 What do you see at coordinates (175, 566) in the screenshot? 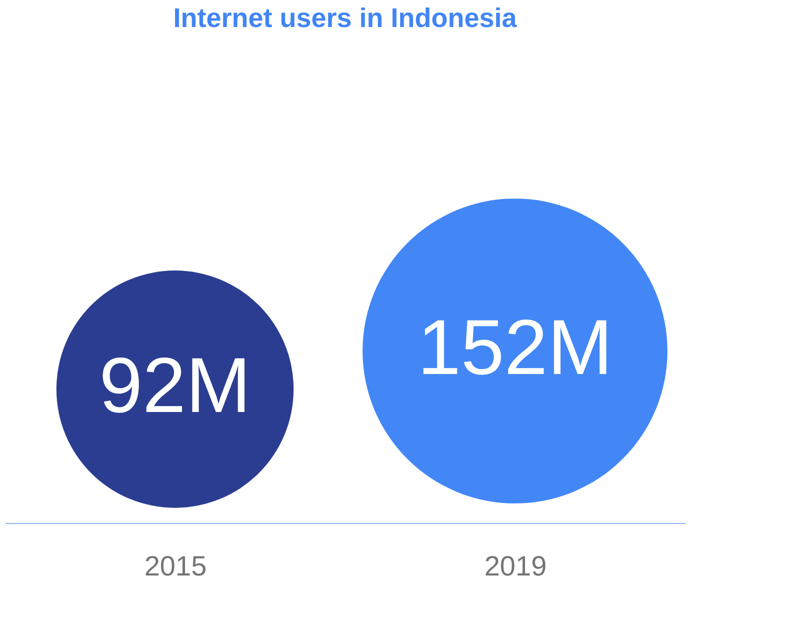
I see `category-label: 2015` at bounding box center [175, 566].